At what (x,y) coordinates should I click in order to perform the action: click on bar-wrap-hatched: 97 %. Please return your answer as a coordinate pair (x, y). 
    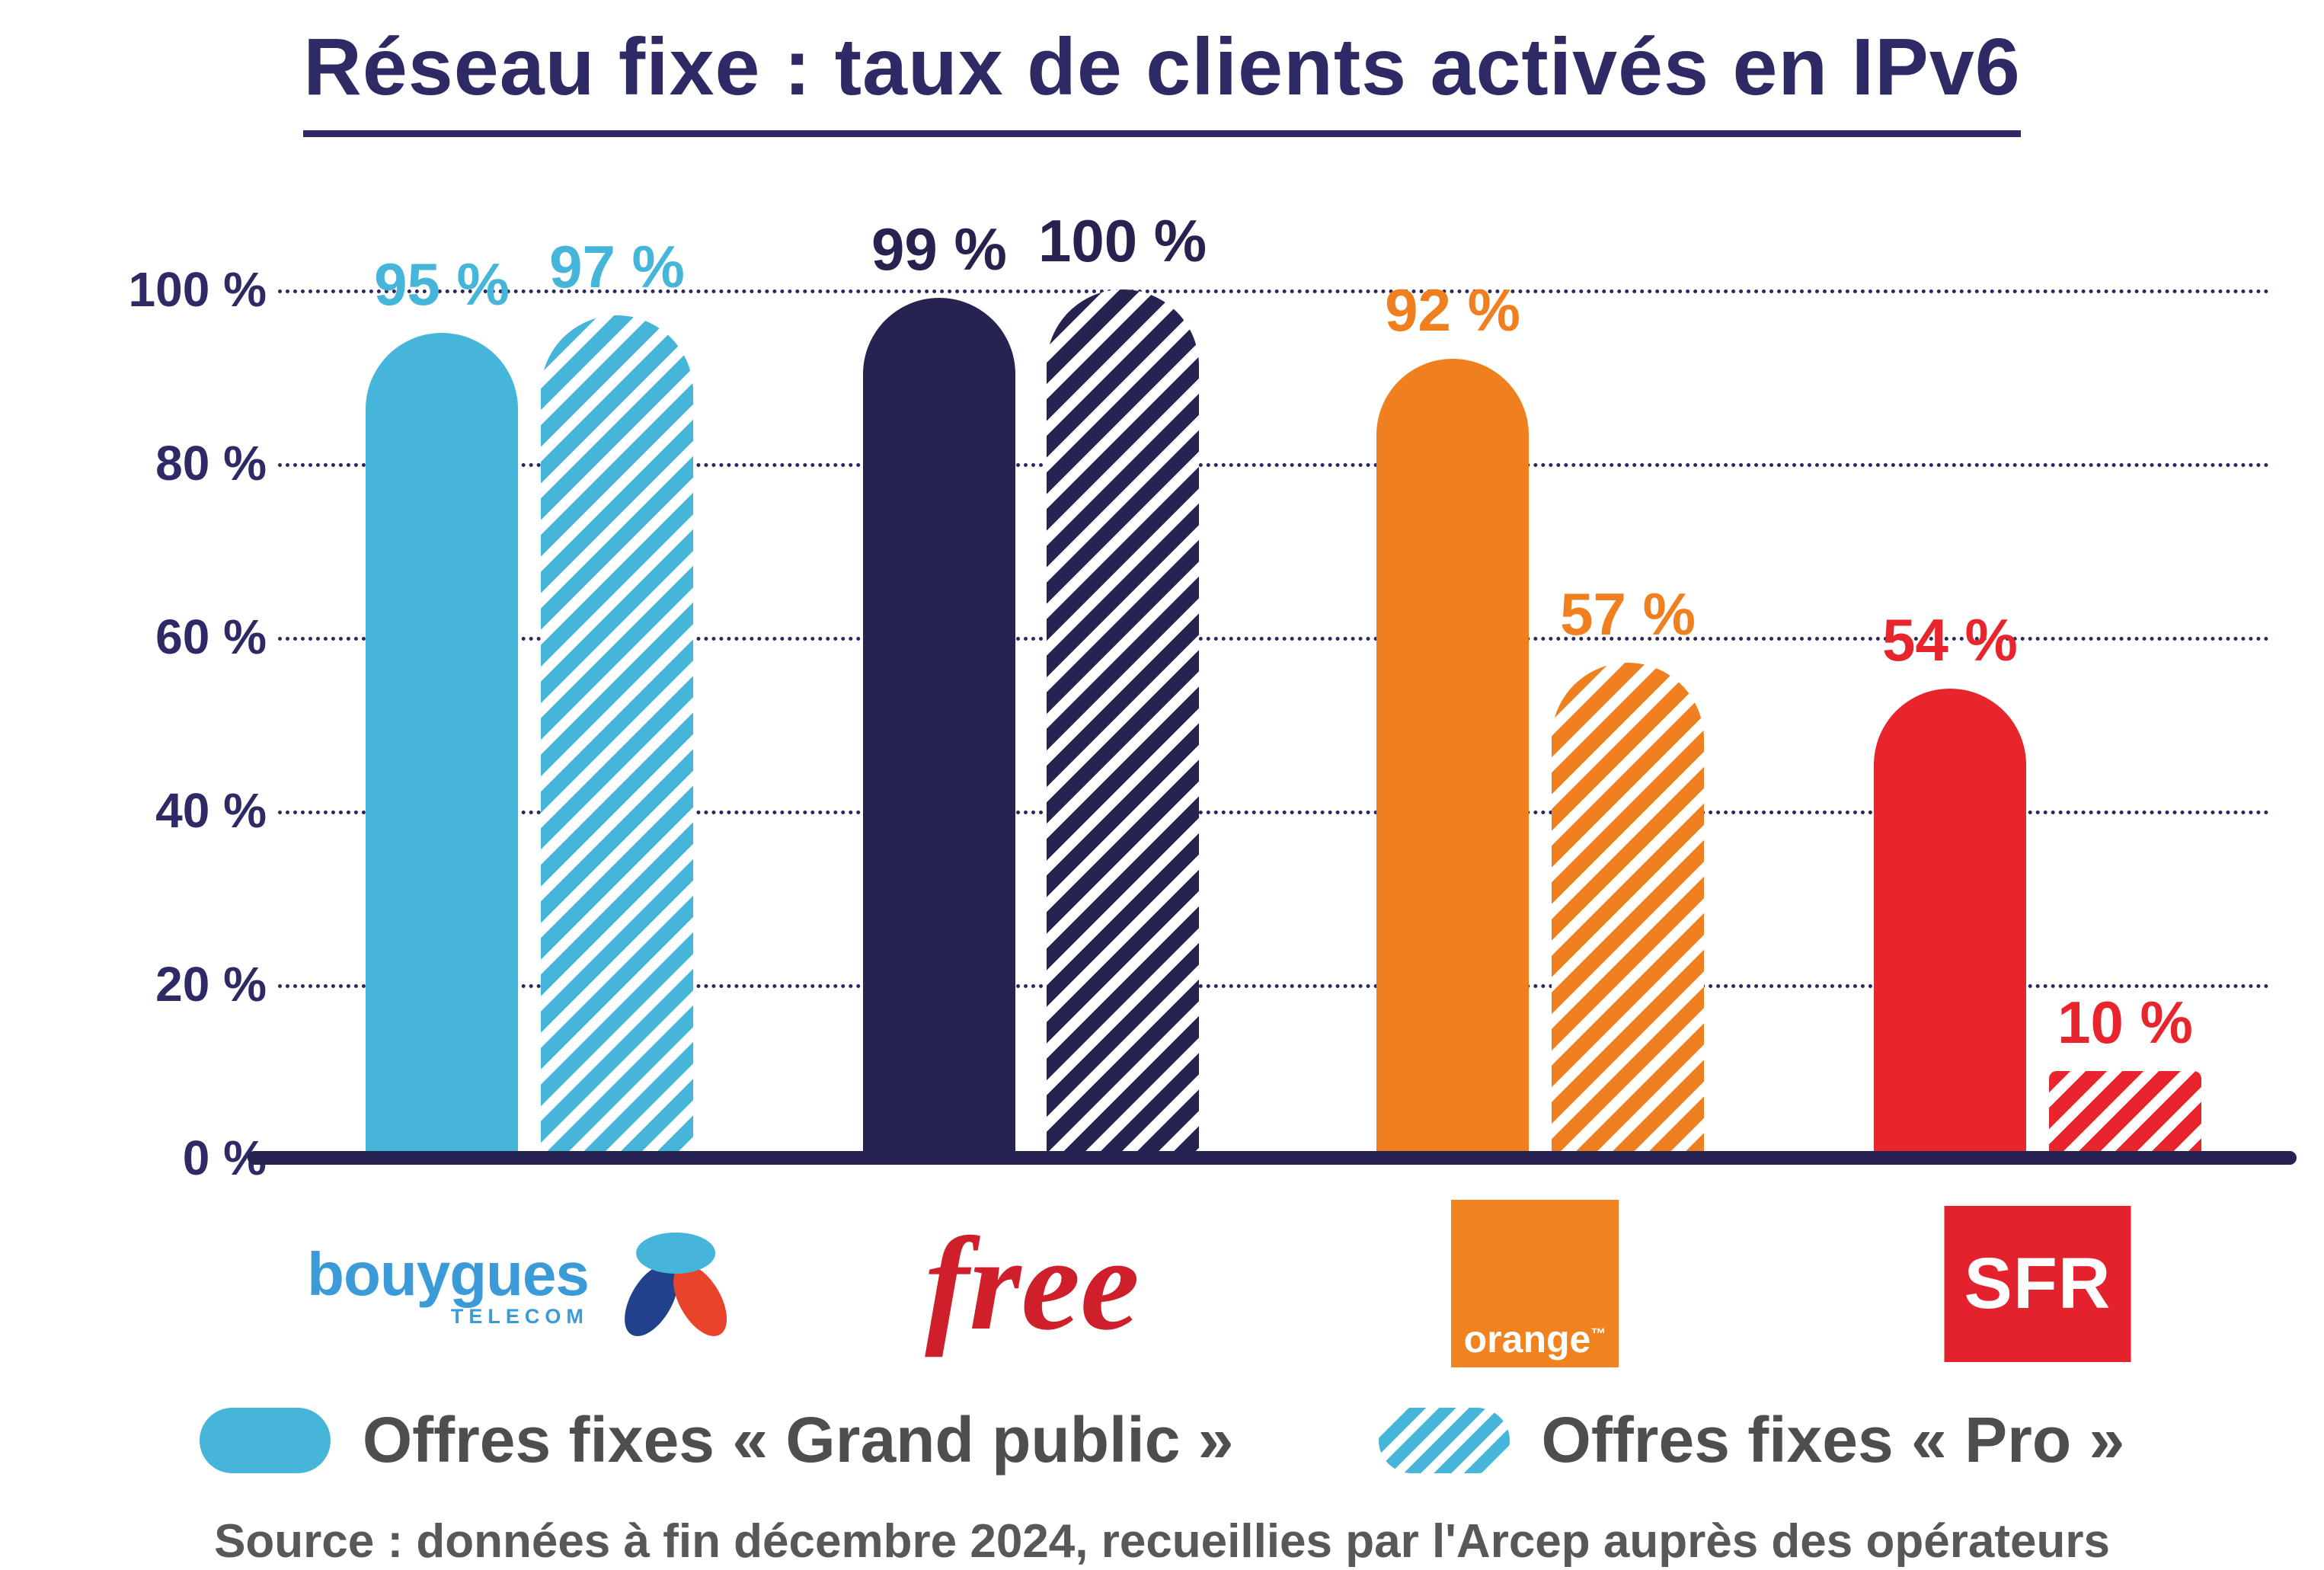
    Looking at the image, I should click on (617, 695).